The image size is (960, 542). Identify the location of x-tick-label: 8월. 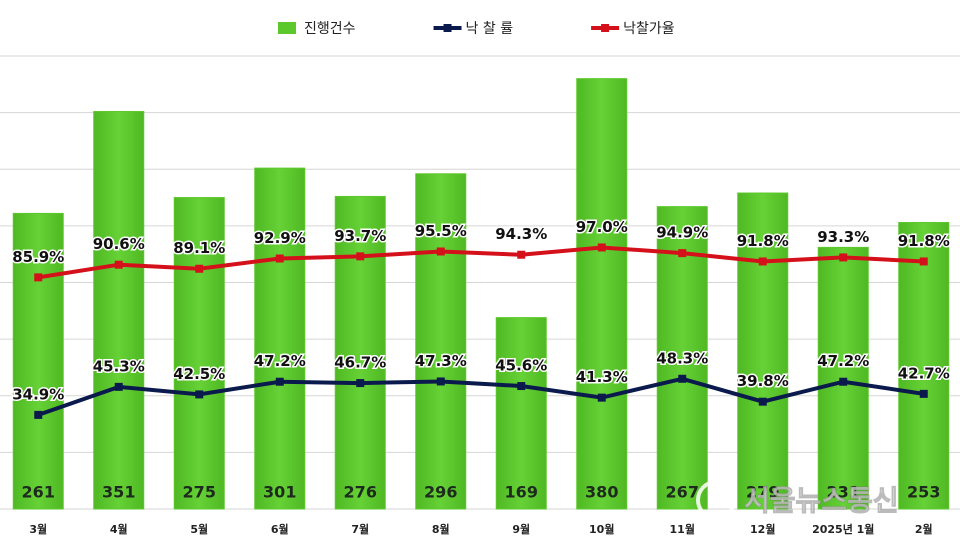
(441, 529).